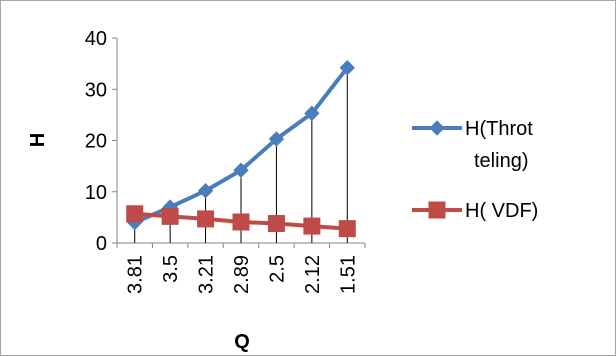 The width and height of the screenshot is (616, 356). I want to click on x-ticks: 3.81 3.5 3.21 2.89 2.5 2.12 1.51, so click(241, 268).